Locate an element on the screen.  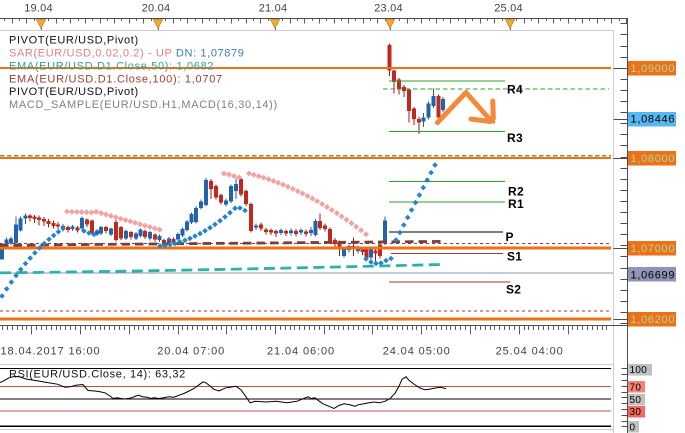
svg-text: R2 is located at coordinates (516, 191).